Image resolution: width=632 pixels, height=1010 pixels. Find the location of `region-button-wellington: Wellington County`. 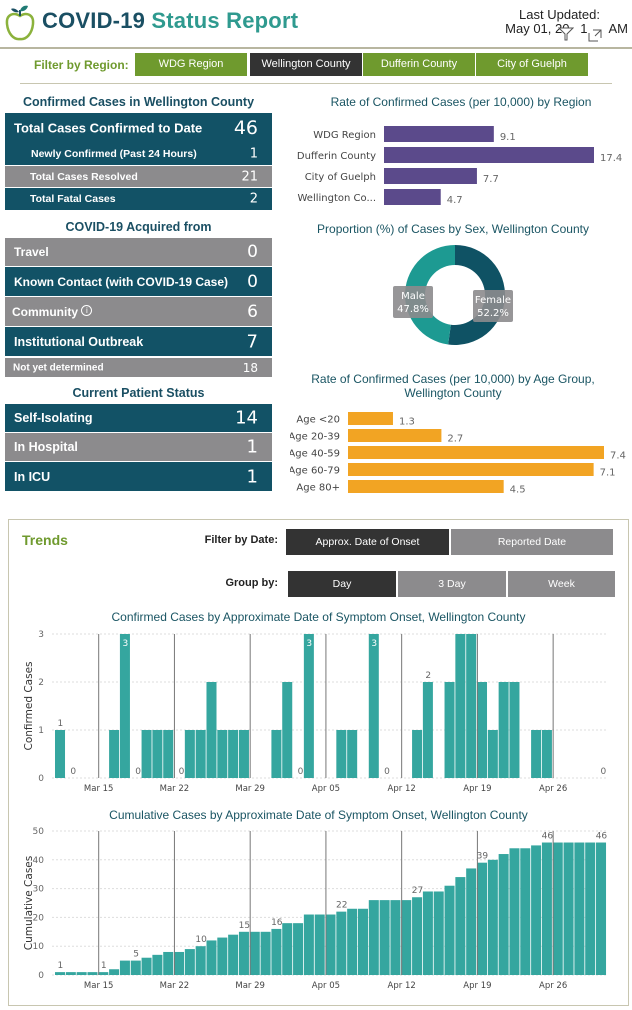

region-button-wellington: Wellington County is located at coordinates (306, 64).